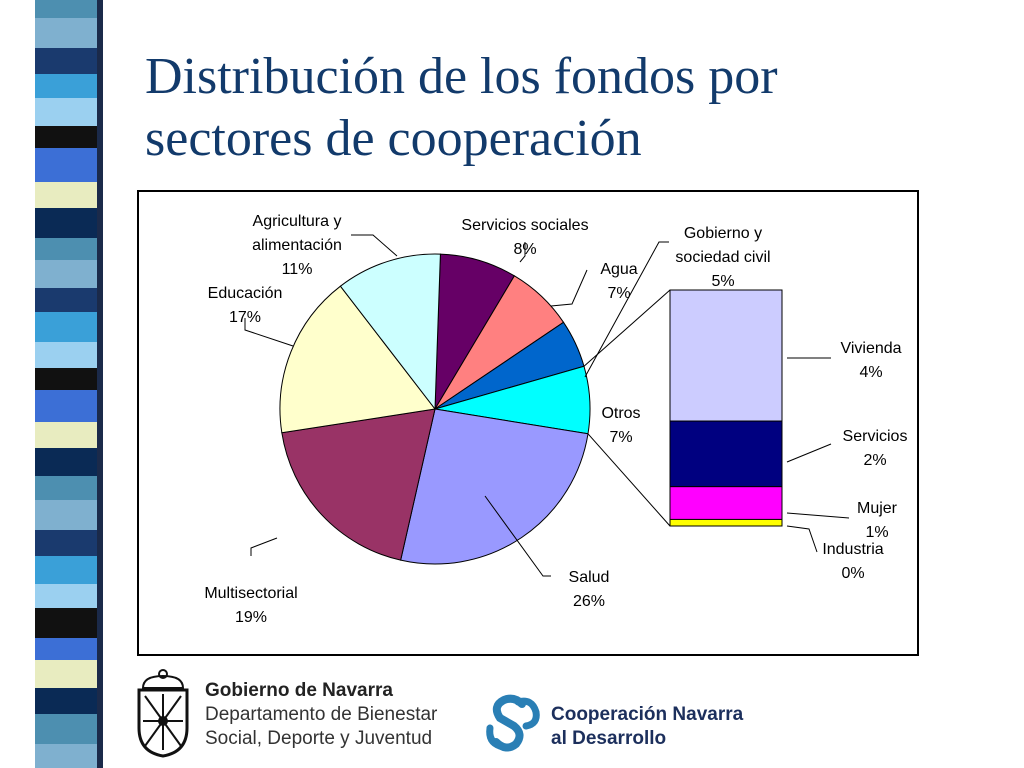  I want to click on gov-dept-line1: Departamento de Bienestar, so click(321, 714).